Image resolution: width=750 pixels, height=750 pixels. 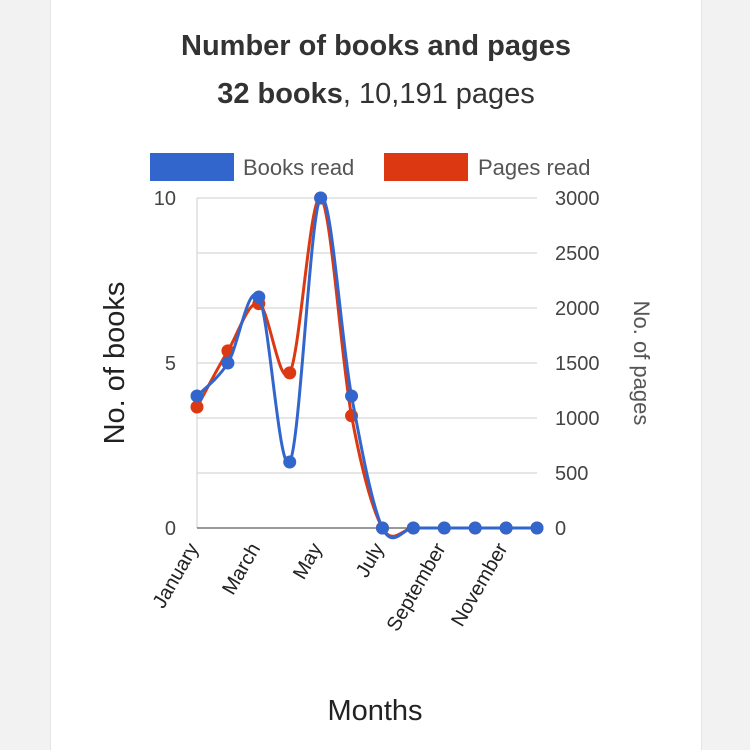 What do you see at coordinates (506, 528) in the screenshot?
I see `books-read-point-november` at bounding box center [506, 528].